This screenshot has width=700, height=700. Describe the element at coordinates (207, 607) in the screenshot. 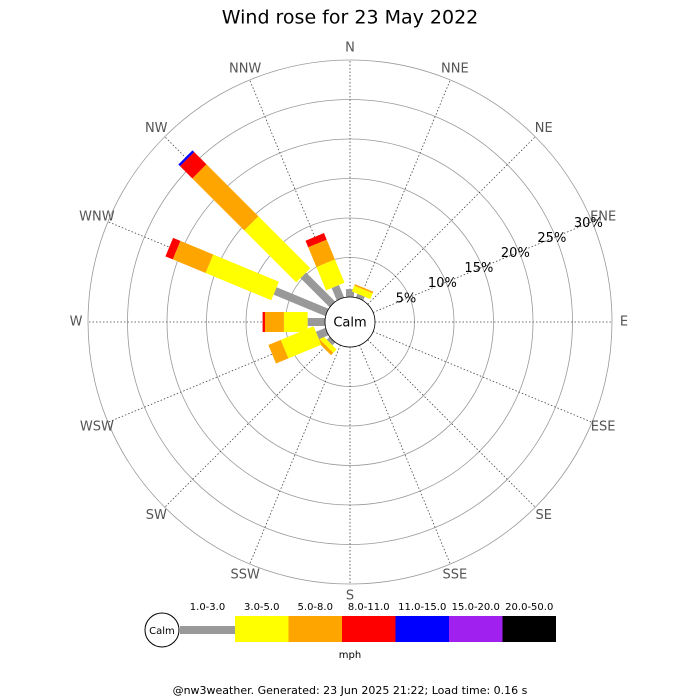

I see `legend-label: 1.0-3.0` at that location.